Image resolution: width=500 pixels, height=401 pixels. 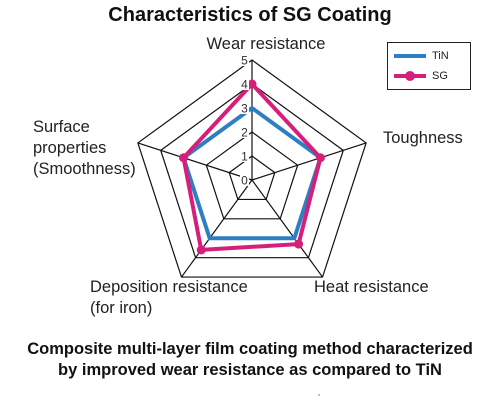 What do you see at coordinates (309, 161) in the screenshot?
I see `axis-spoke-toughness` at bounding box center [309, 161].